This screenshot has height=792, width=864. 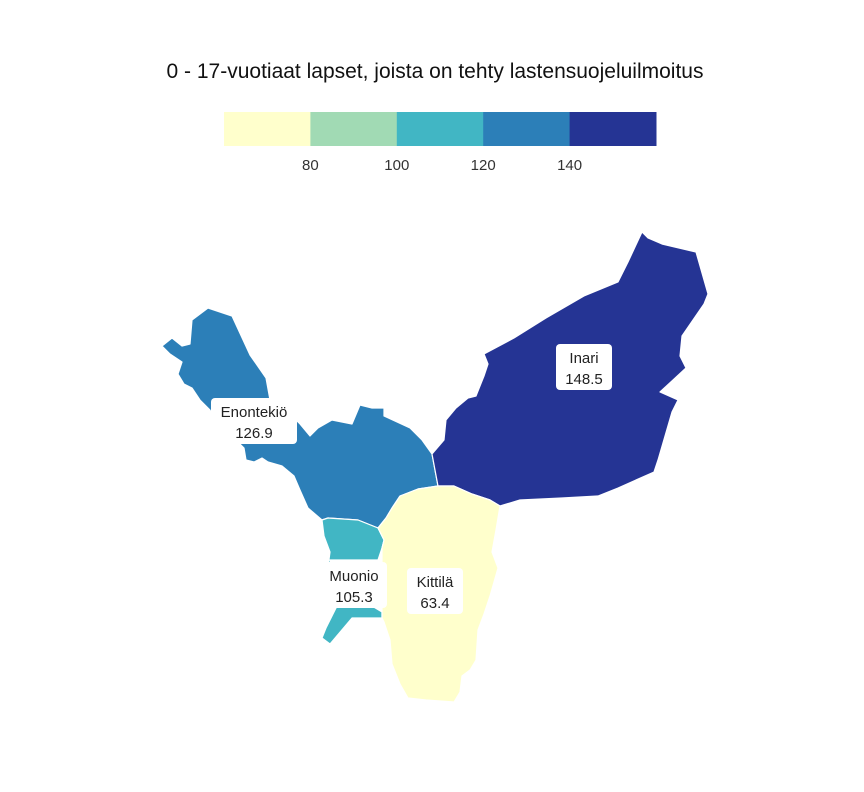 What do you see at coordinates (434, 603) in the screenshot?
I see `region-value-label: 63.4` at bounding box center [434, 603].